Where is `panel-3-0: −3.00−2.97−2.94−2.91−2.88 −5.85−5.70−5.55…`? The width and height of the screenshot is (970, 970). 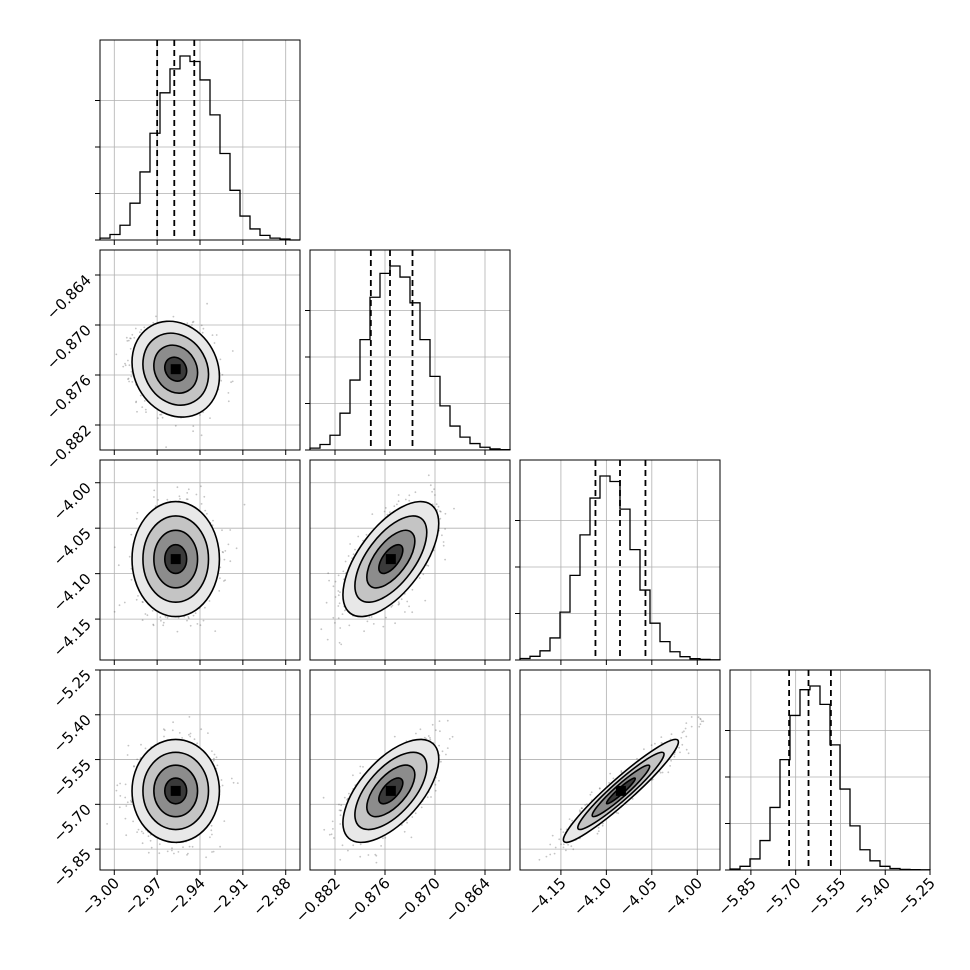
panel-3-0: −3.00−2.97−2.94−2.91−2.88 −5.85−5.70−5.55… is located at coordinates (175, 792).